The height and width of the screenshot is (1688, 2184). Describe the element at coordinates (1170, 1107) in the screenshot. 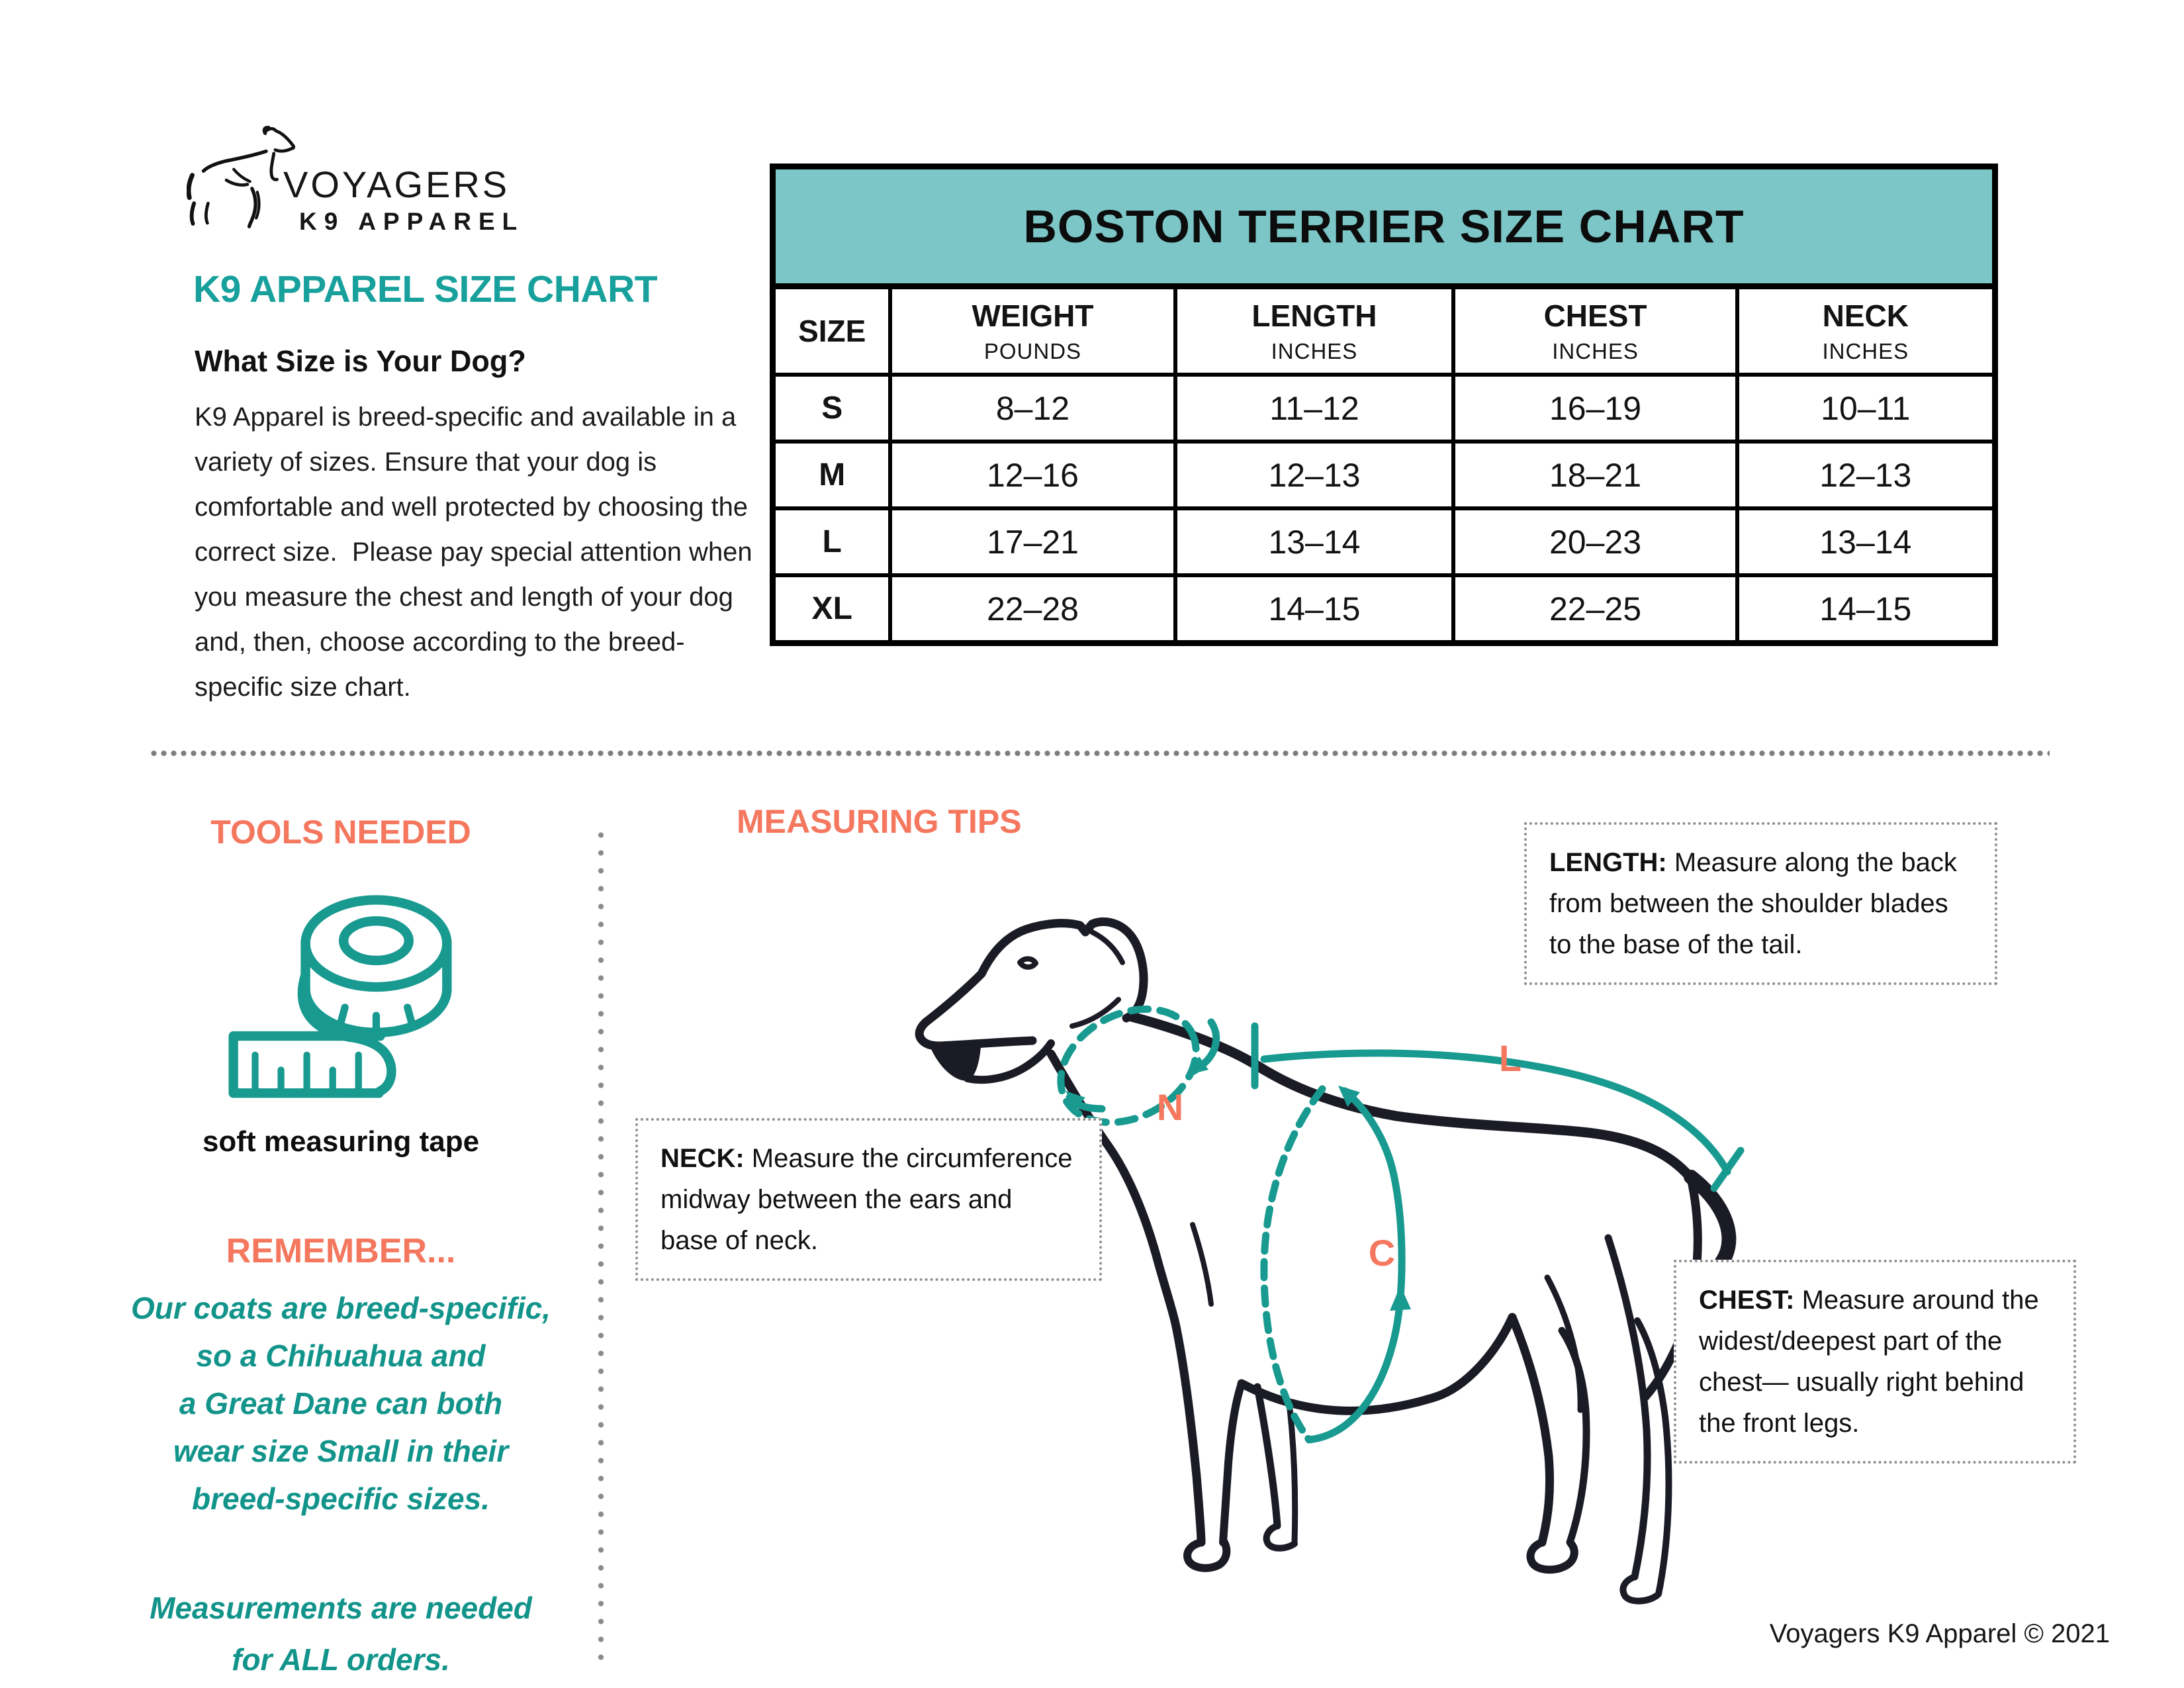

I see `neck-marker-label: N` at that location.